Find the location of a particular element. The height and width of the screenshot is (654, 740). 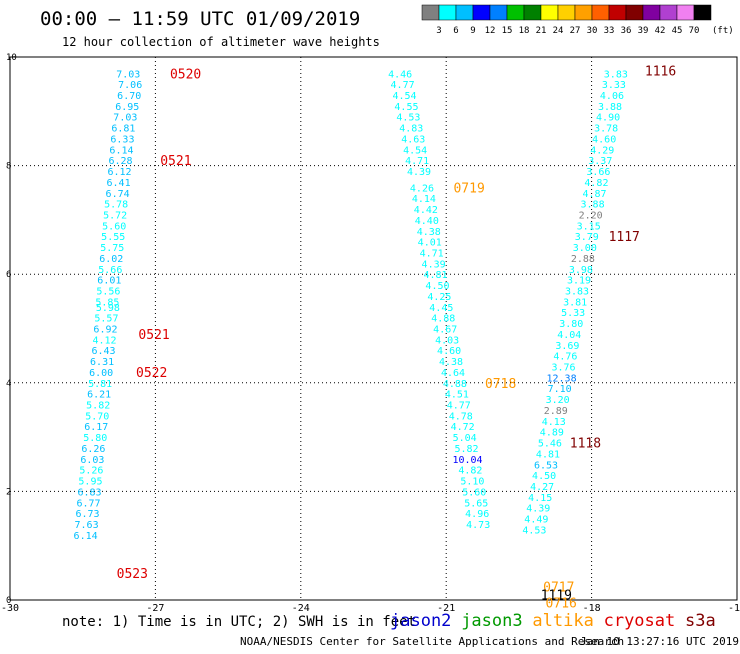

pass-annotation: 0521 is located at coordinates (153, 335).